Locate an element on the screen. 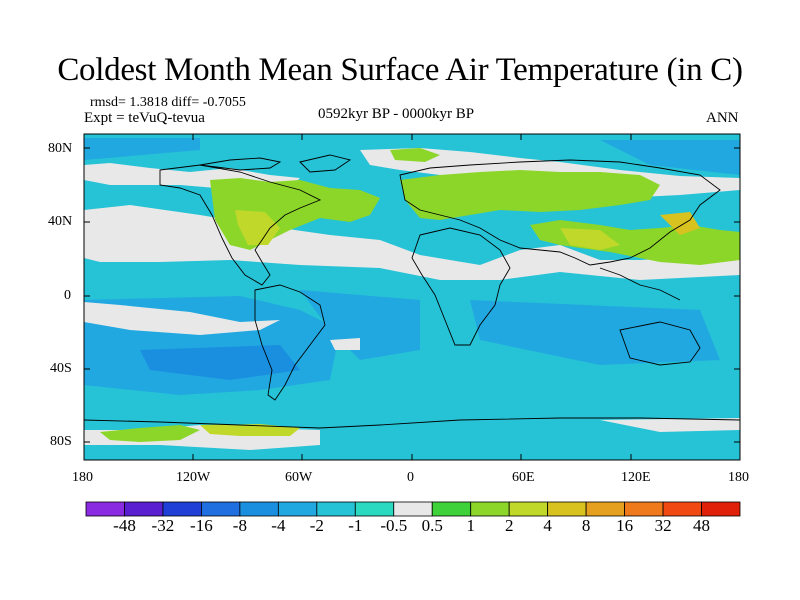  colorbar-label: 16 is located at coordinates (625, 525).